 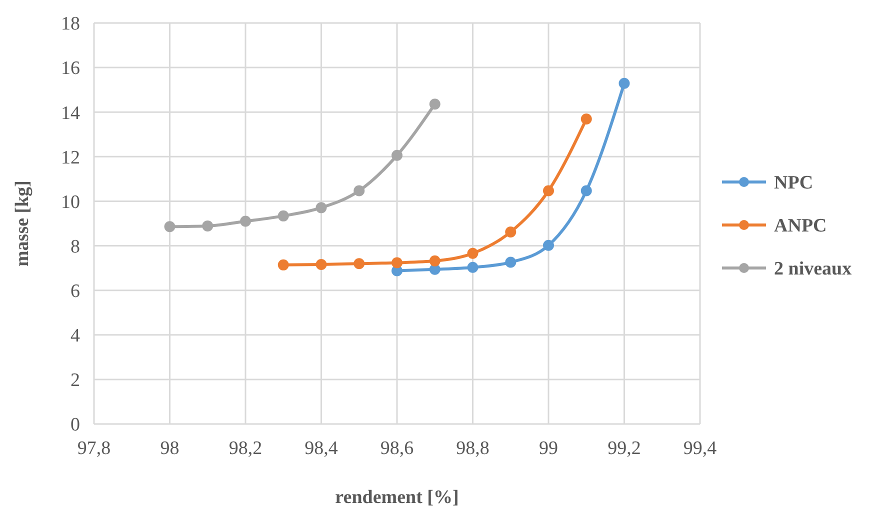 What do you see at coordinates (70, 113) in the screenshot?
I see `y-tick-label: 14` at bounding box center [70, 113].